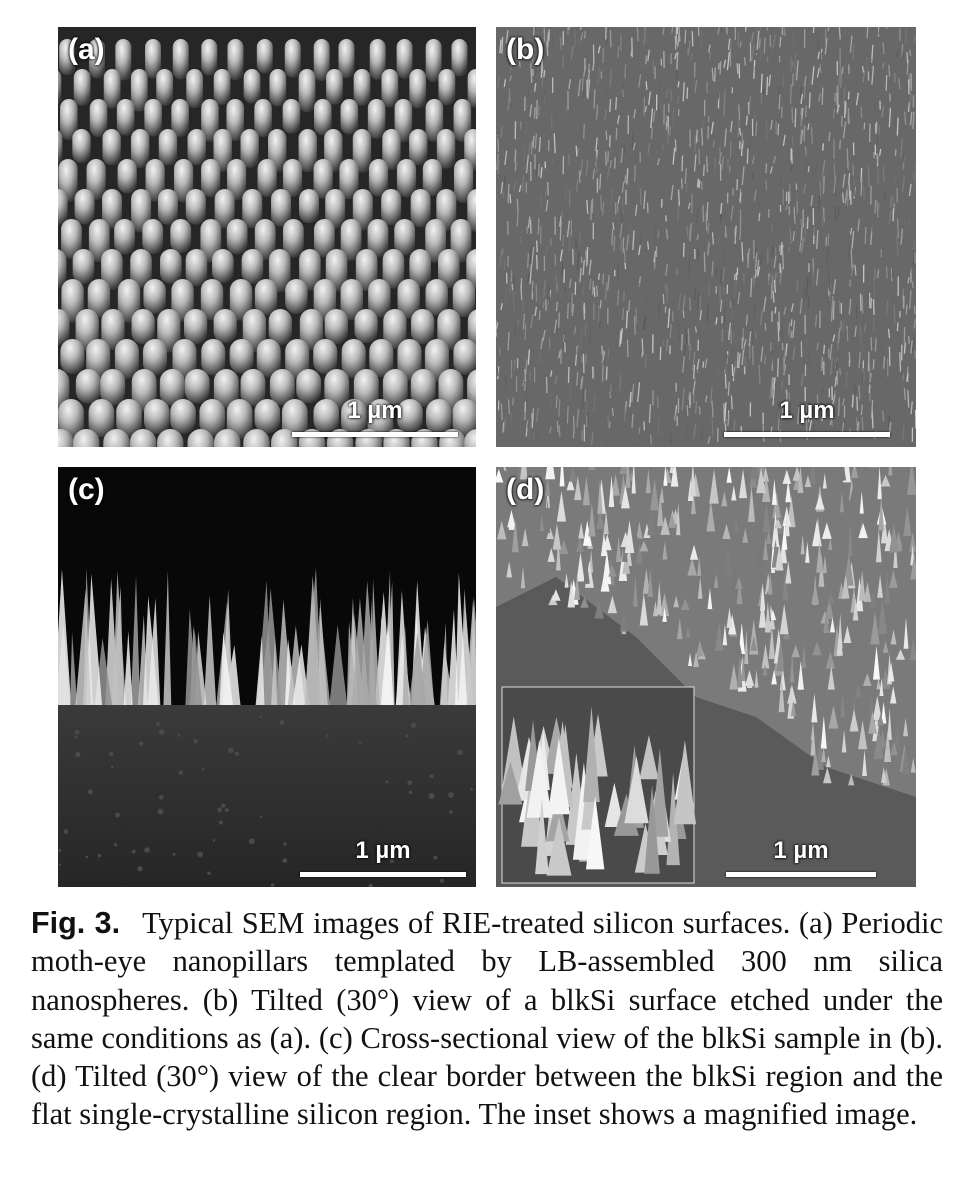 The height and width of the screenshot is (1200, 970). Describe the element at coordinates (525, 49) in the screenshot. I see `panel-label-b: (b)` at that location.